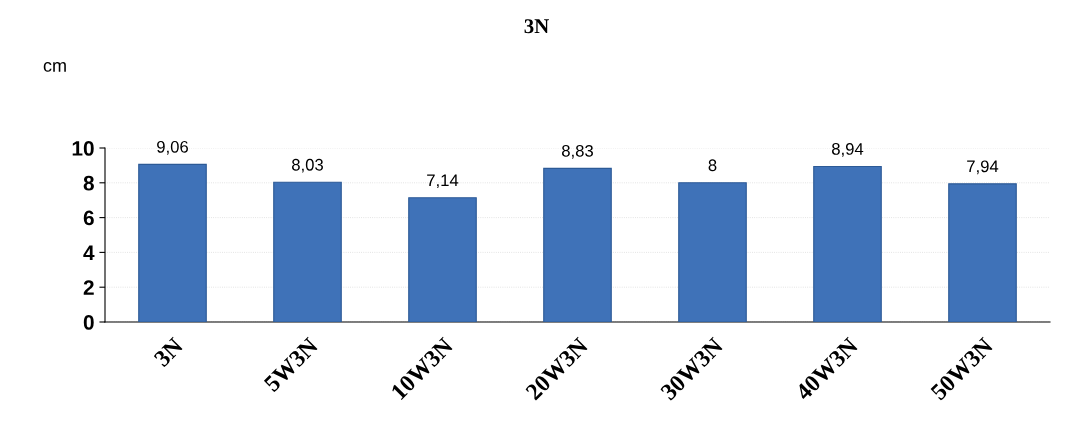 The image size is (1073, 438). Describe the element at coordinates (848, 150) in the screenshot. I see `data-label: 8,94` at that location.